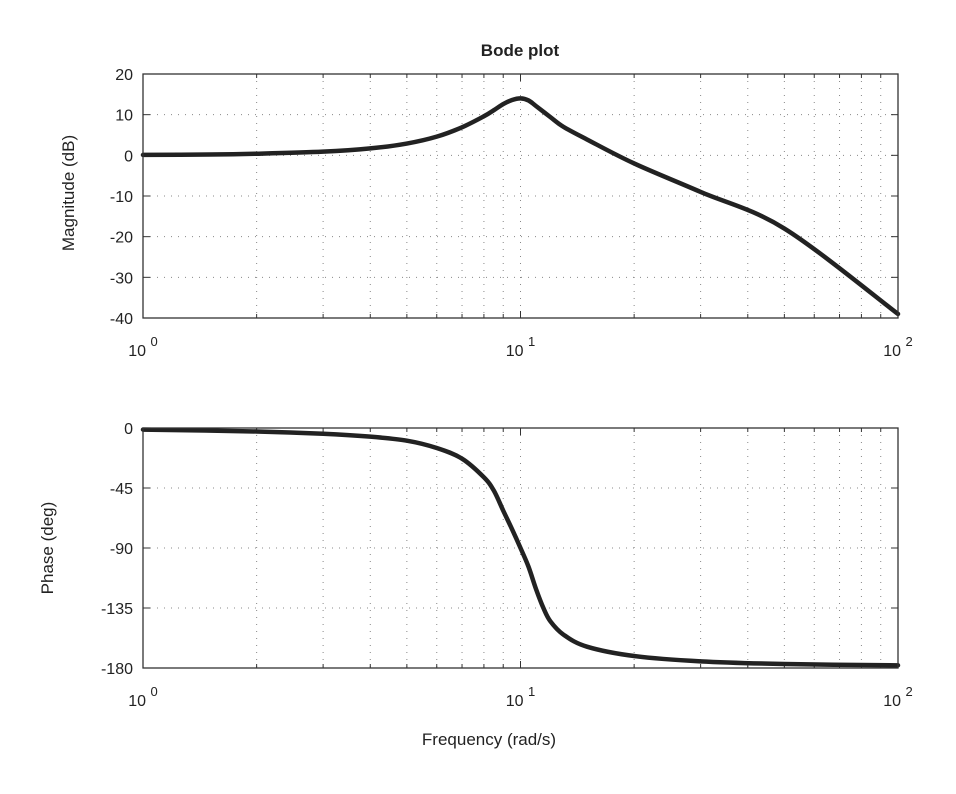 This screenshot has height=794, width=956. I want to click on y-tick-label: -10, so click(121, 197).